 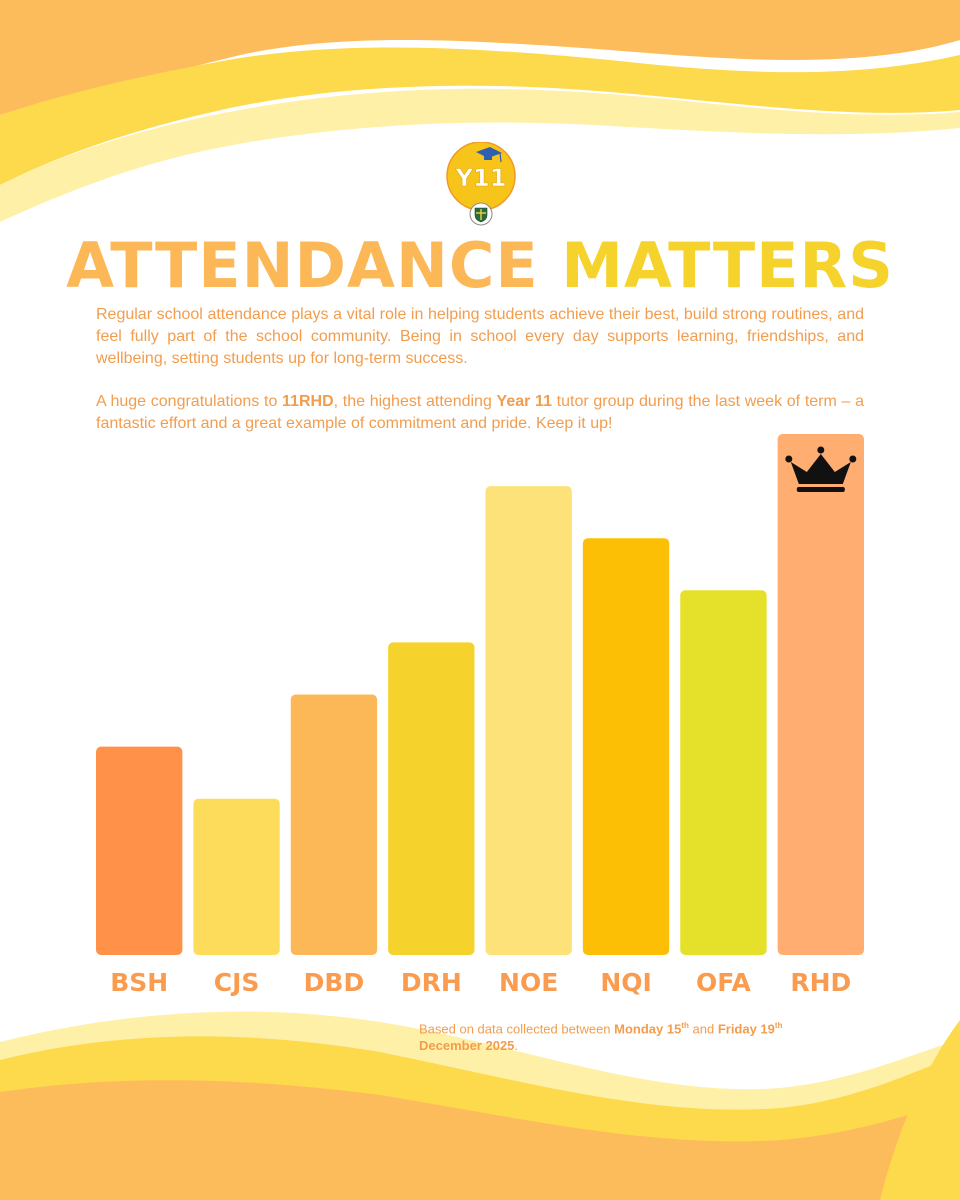 I want to click on bar-dbd, so click(x=334, y=824).